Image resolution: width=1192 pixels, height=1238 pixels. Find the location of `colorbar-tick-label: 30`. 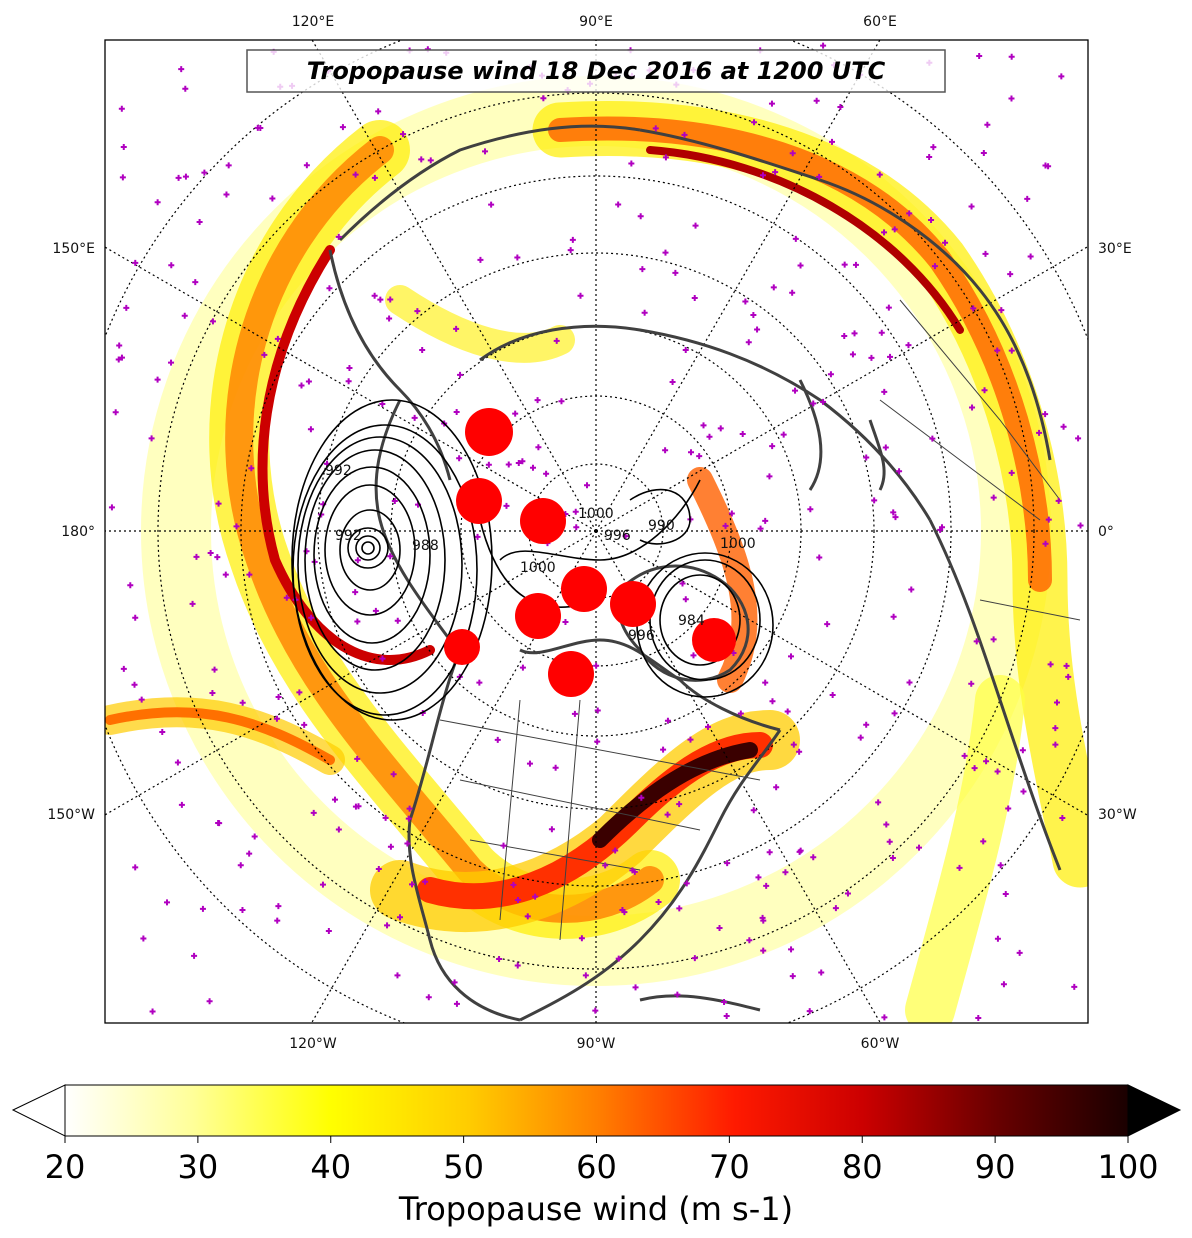

colorbar-tick-label: 30 is located at coordinates (198, 1167).